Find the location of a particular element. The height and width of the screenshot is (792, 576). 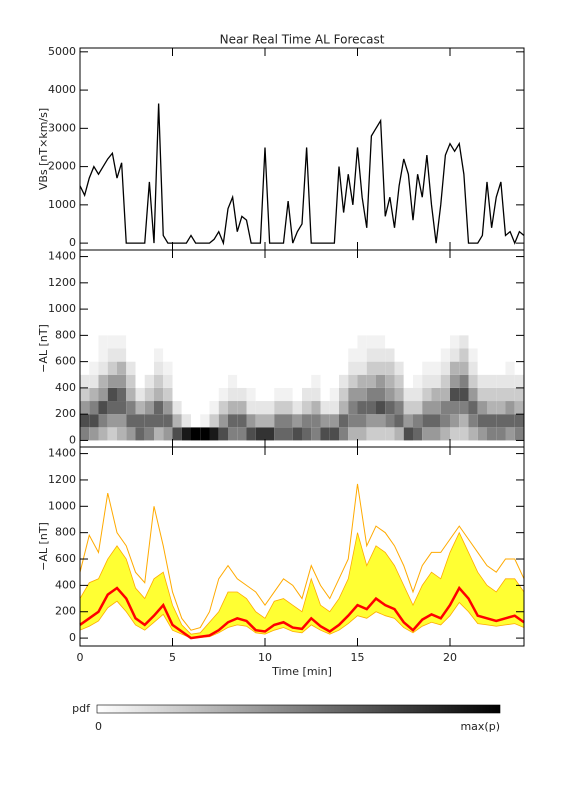

colorbar is located at coordinates (298, 709).